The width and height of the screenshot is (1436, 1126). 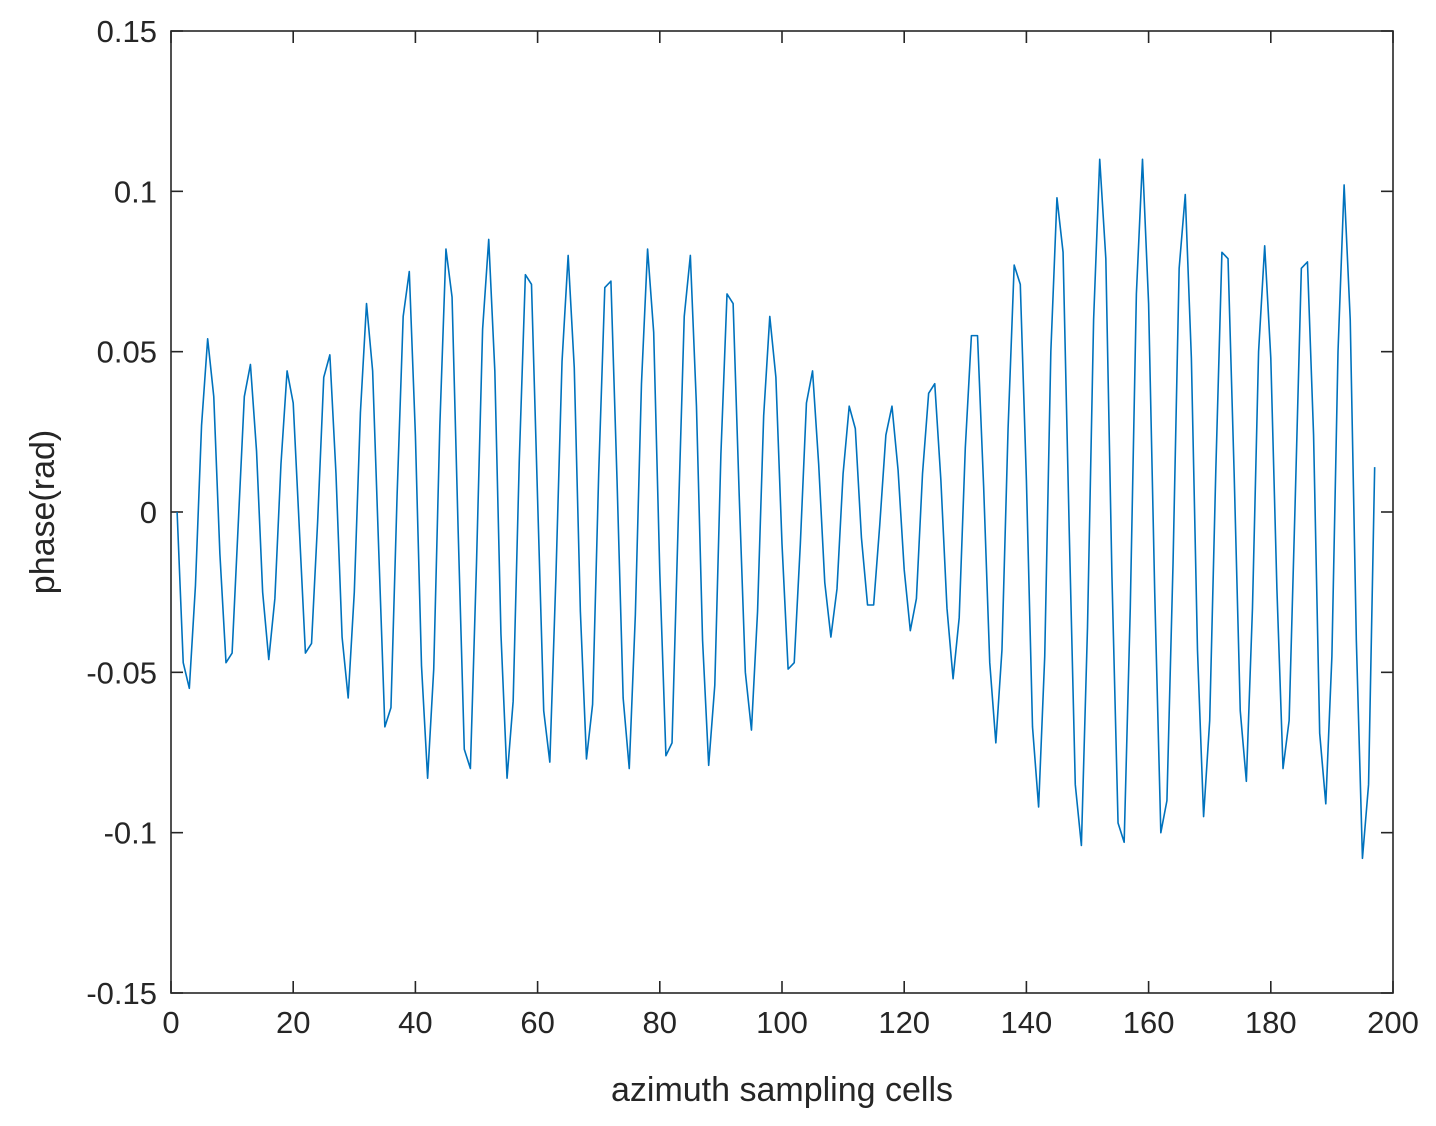 What do you see at coordinates (1271, 1022) in the screenshot?
I see `x-tick-label: 180` at bounding box center [1271, 1022].